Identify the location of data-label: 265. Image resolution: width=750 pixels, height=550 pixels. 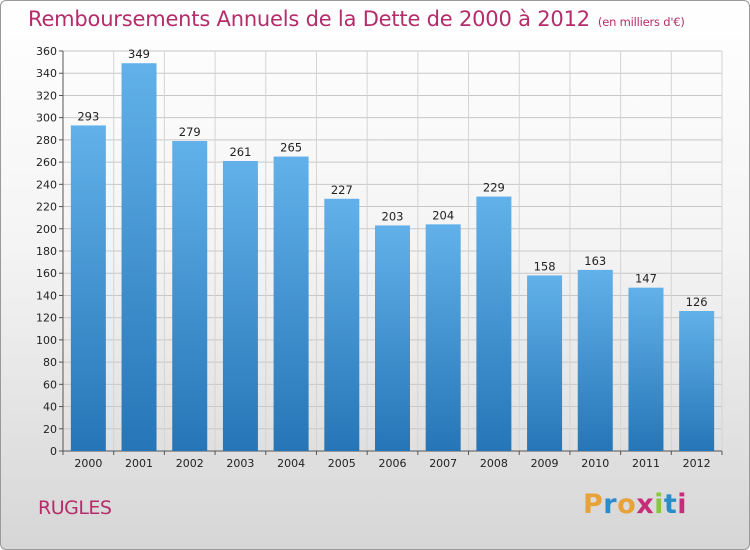
(291, 148).